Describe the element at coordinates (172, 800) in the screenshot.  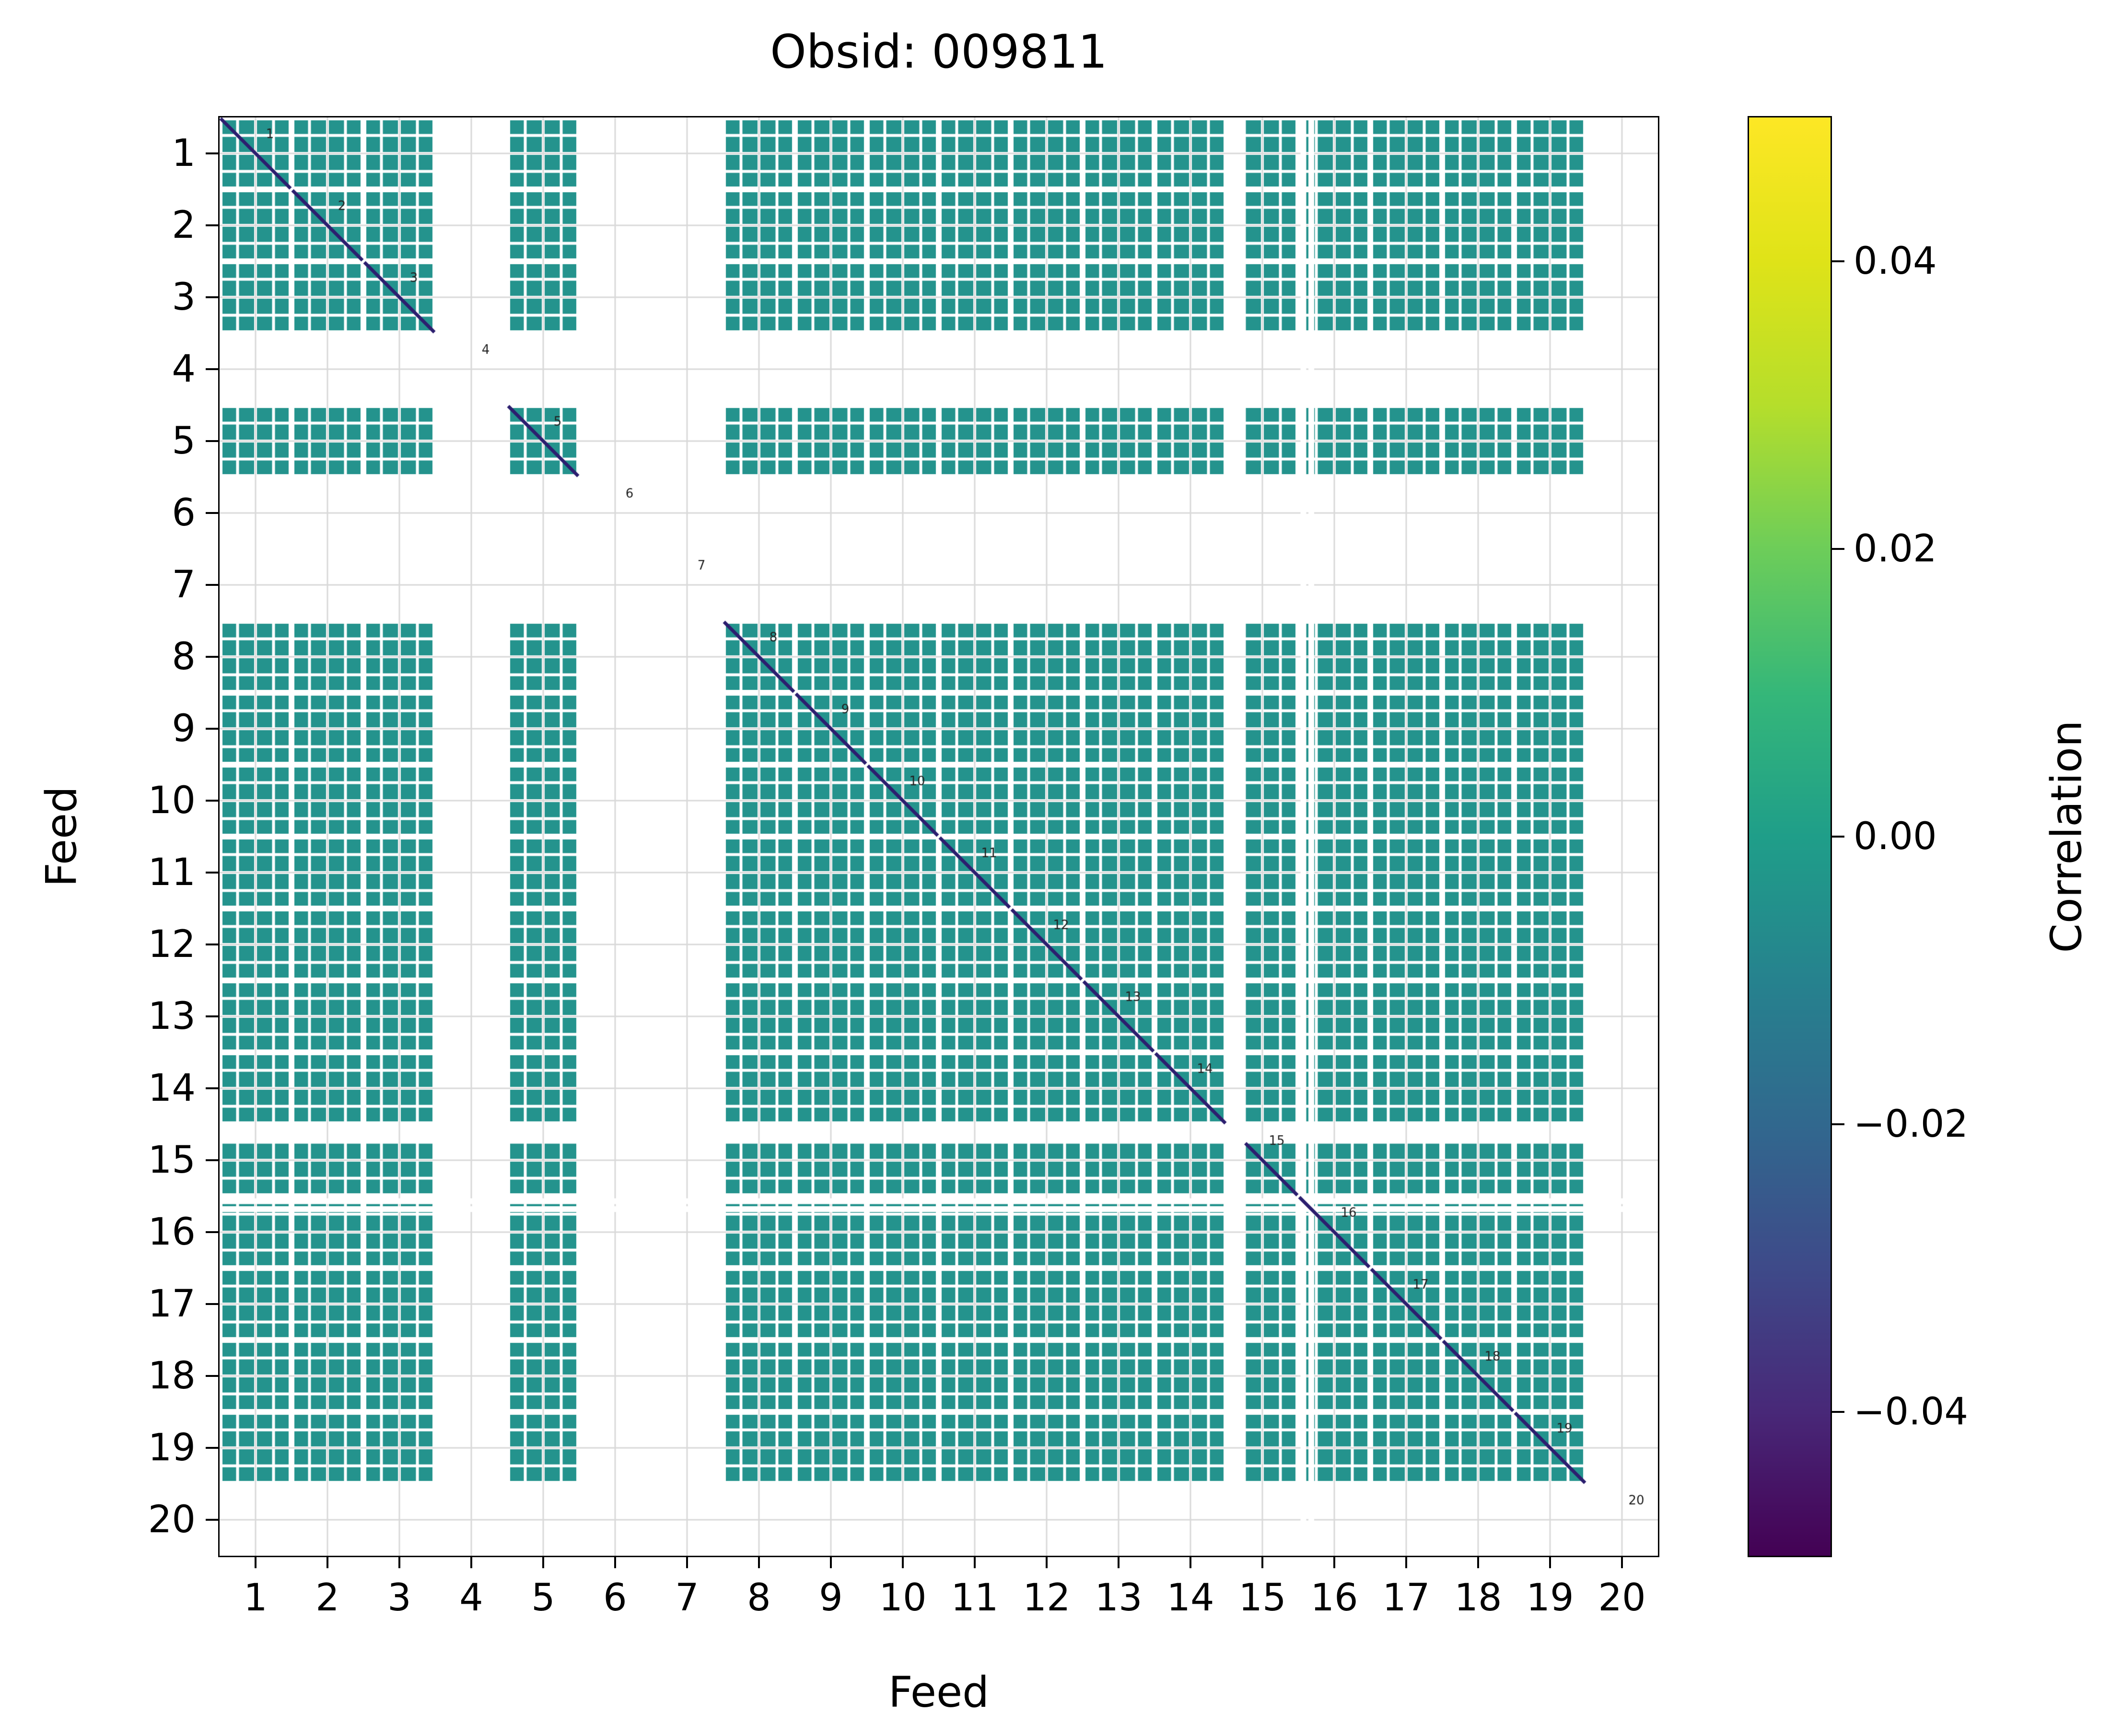
I see `y-tick-label: 10` at that location.